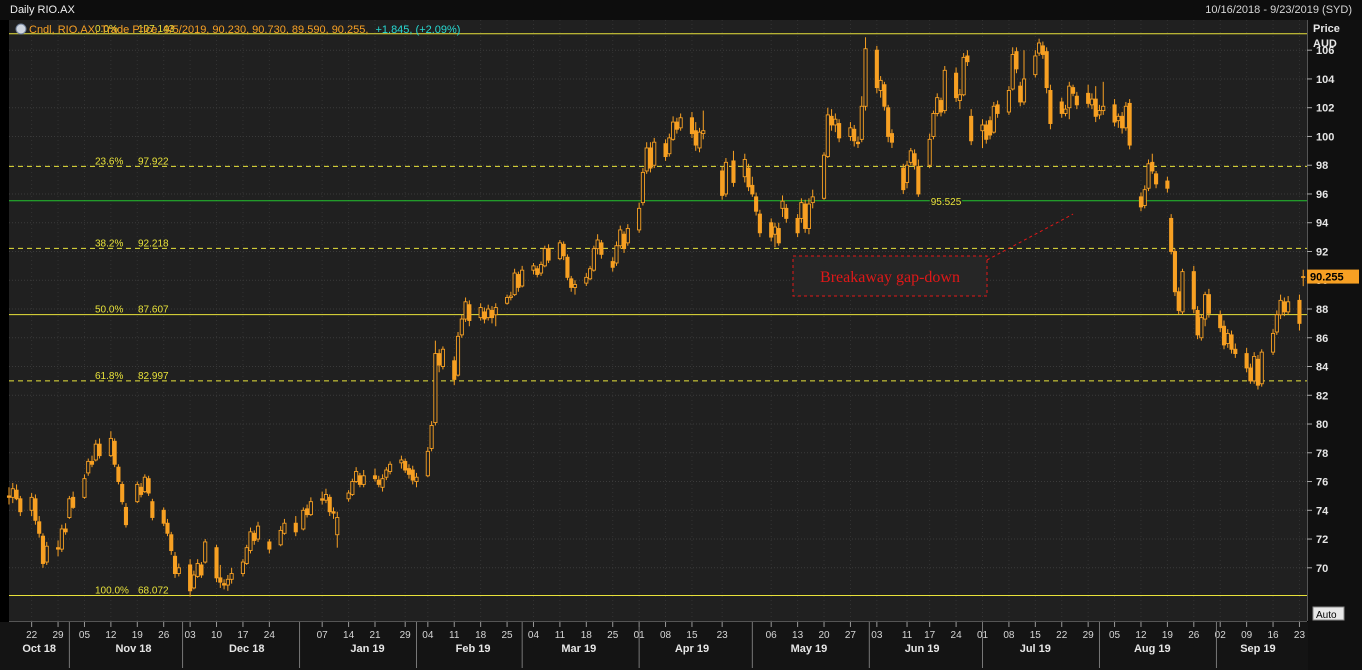  What do you see at coordinates (508, 635) in the screenshot?
I see `date-tick-label: 25` at bounding box center [508, 635].